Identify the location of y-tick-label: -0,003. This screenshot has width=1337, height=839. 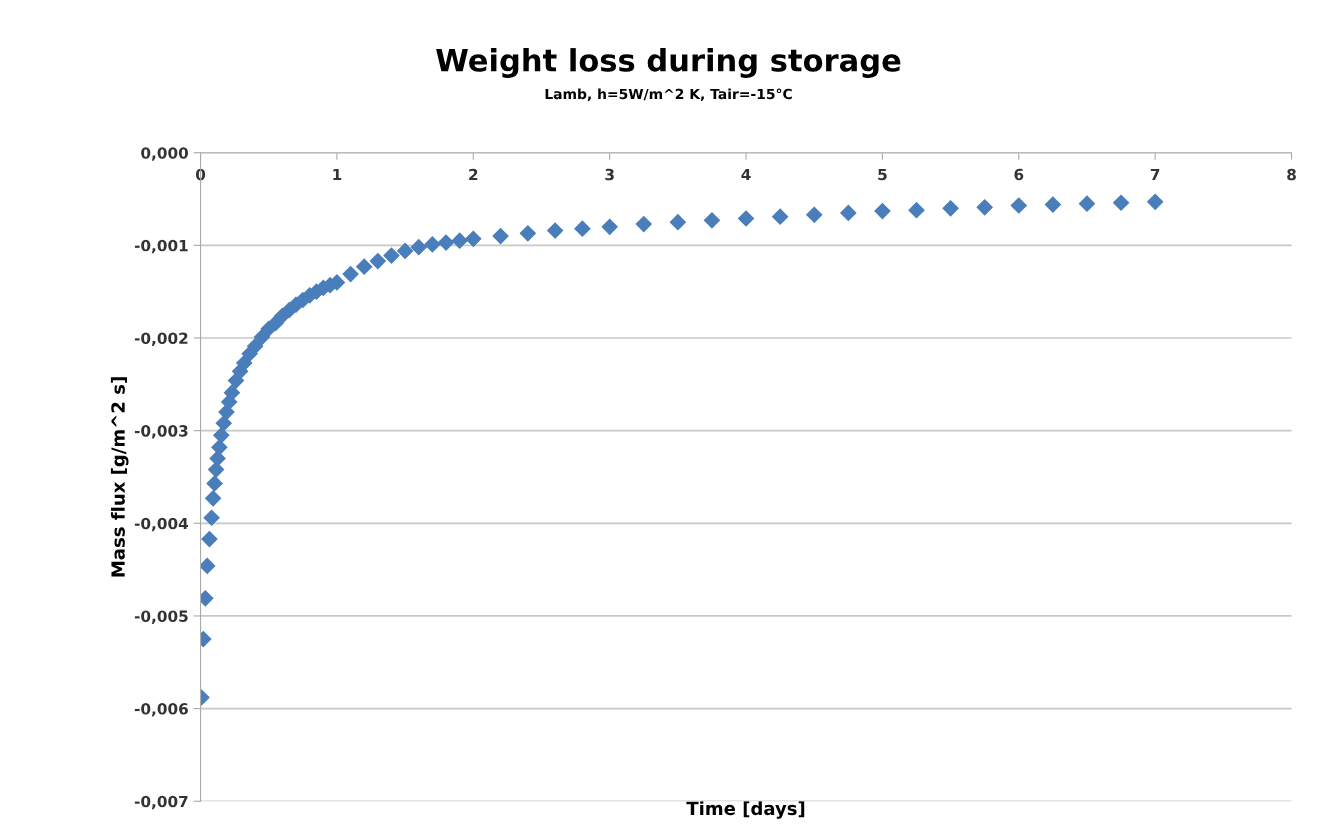
(161, 432).